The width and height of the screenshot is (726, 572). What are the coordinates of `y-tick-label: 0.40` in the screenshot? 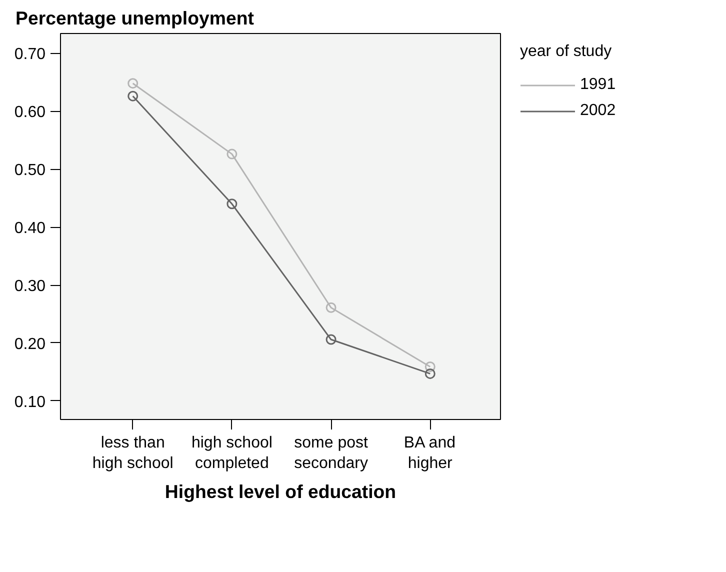 It's located at (30, 229).